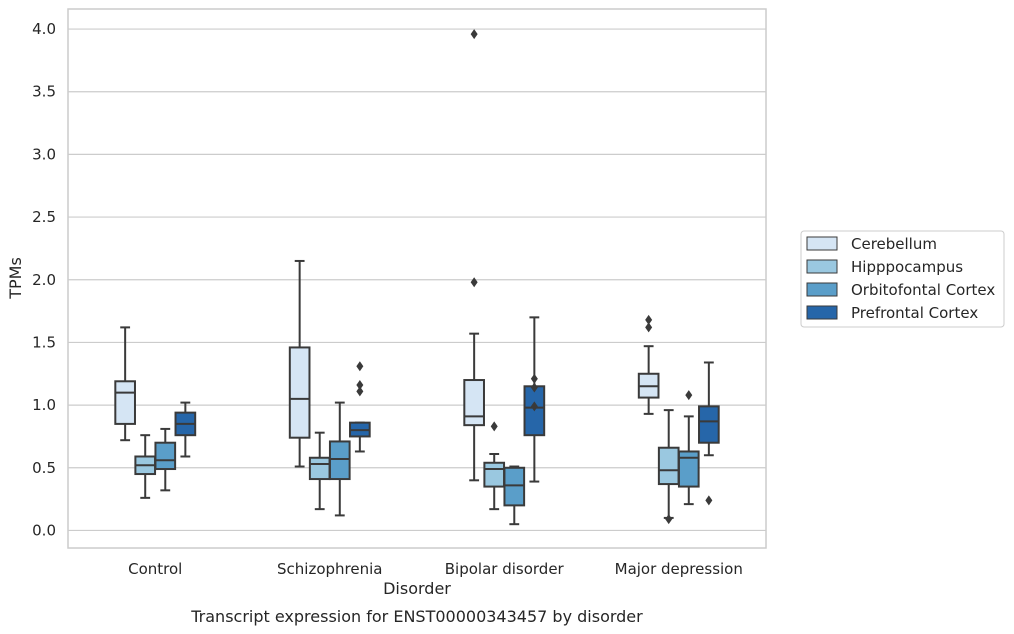  Describe the element at coordinates (44, 405) in the screenshot. I see `y-tick-label: 1.0` at that location.